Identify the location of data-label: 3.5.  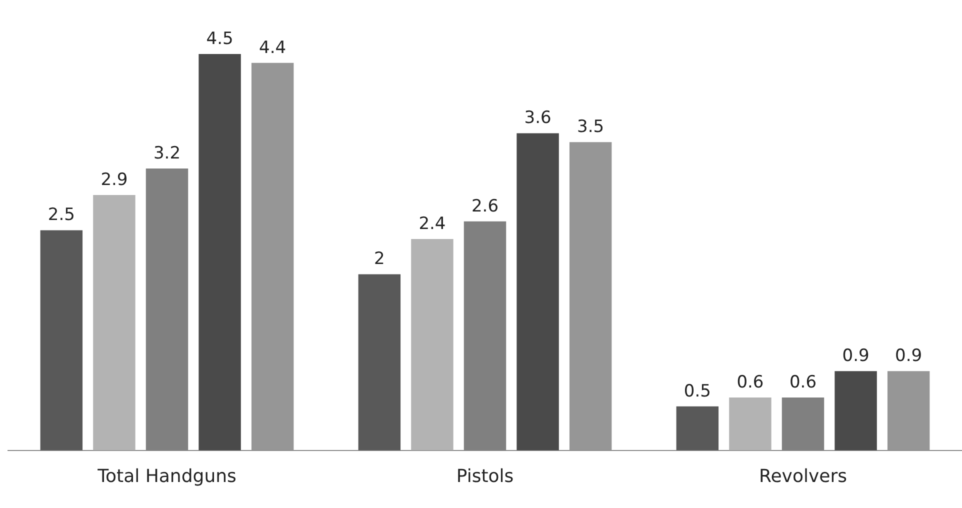
(590, 127).